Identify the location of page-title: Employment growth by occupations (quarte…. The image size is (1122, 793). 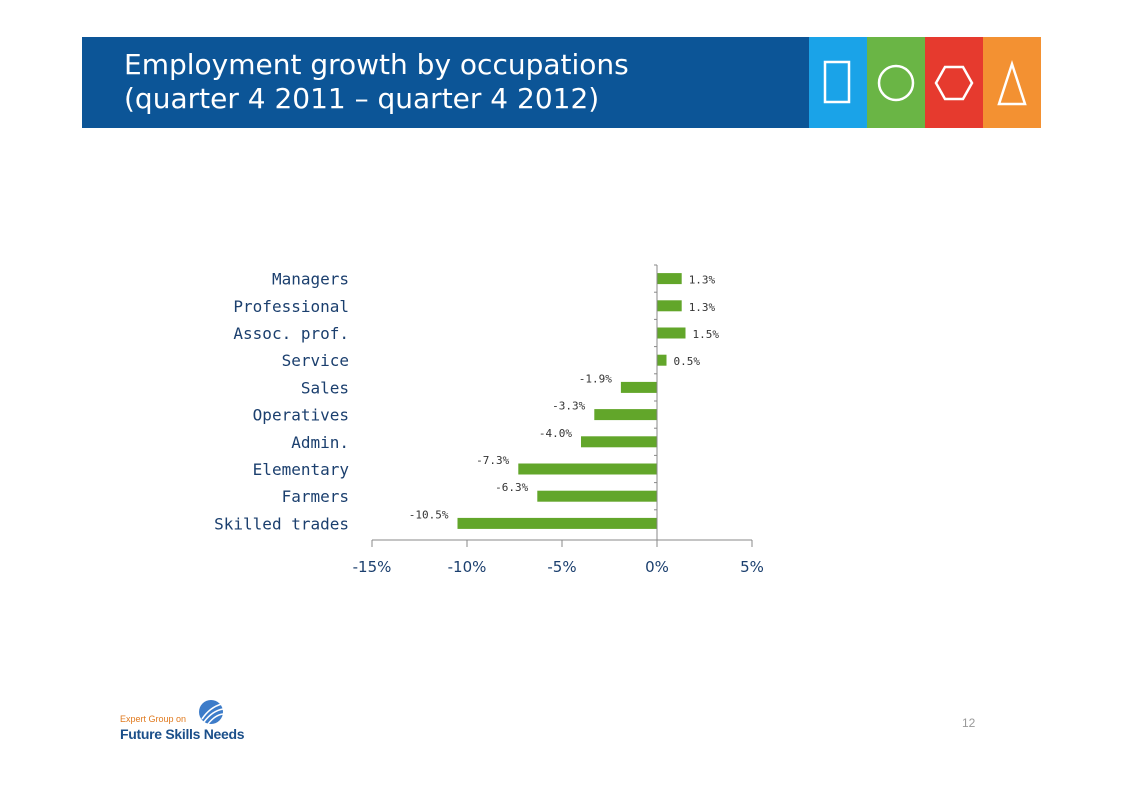
(376, 82).